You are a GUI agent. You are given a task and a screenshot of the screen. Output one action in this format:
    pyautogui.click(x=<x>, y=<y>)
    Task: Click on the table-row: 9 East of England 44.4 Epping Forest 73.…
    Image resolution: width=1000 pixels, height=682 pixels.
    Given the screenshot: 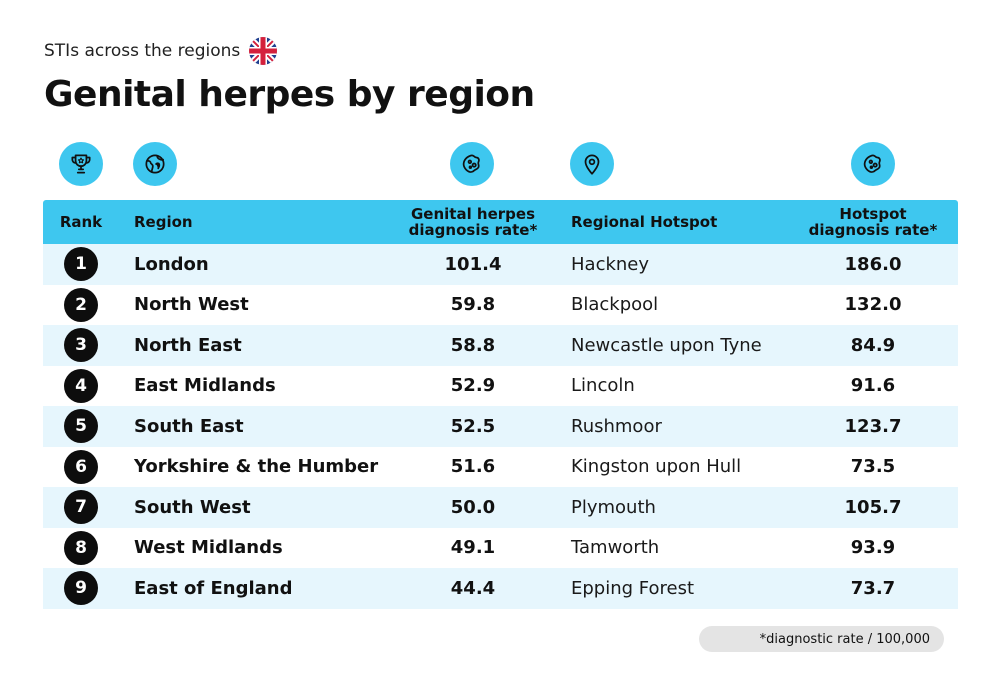 What is the action you would take?
    pyautogui.click(x=500, y=588)
    